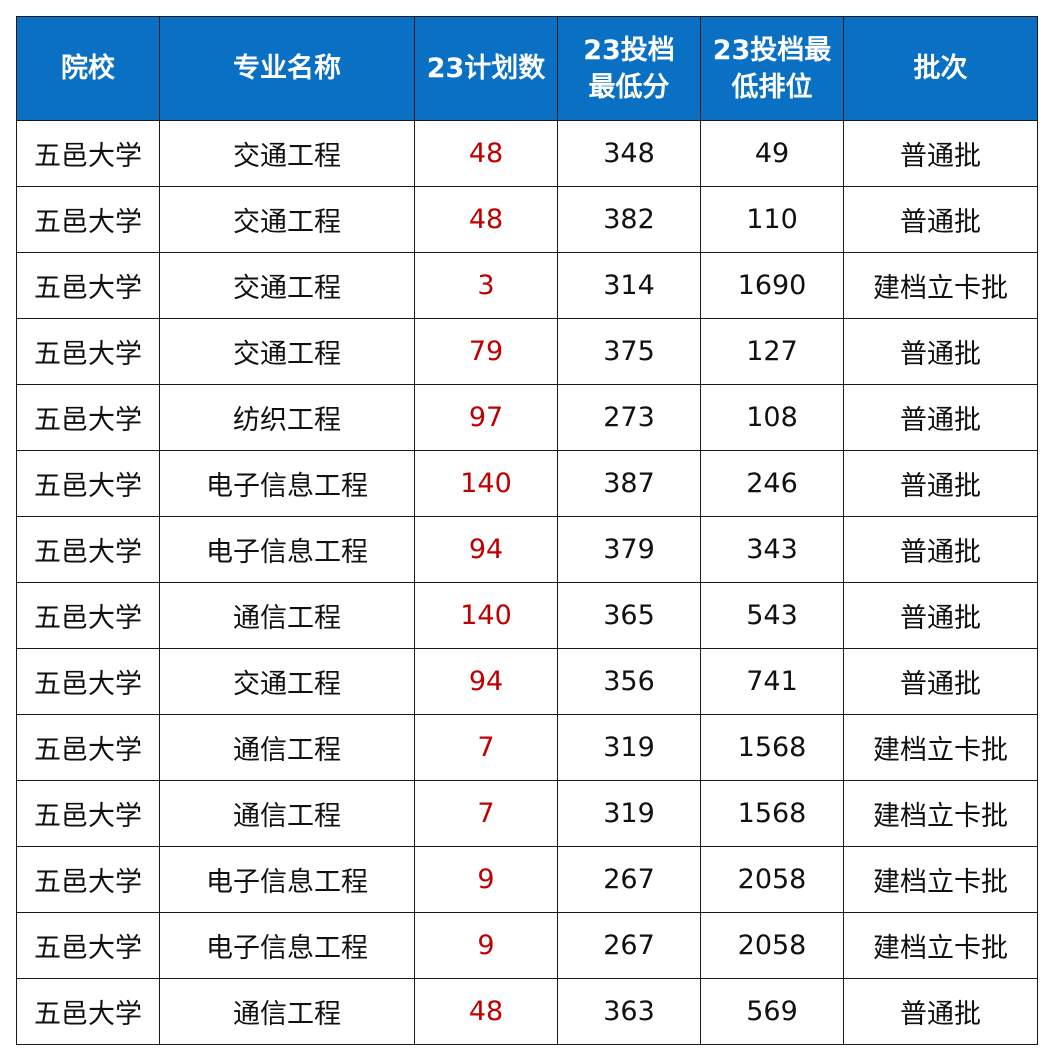 The height and width of the screenshot is (1060, 1058). Describe the element at coordinates (772, 219) in the screenshot. I see `cell-min-rank: 110` at that location.